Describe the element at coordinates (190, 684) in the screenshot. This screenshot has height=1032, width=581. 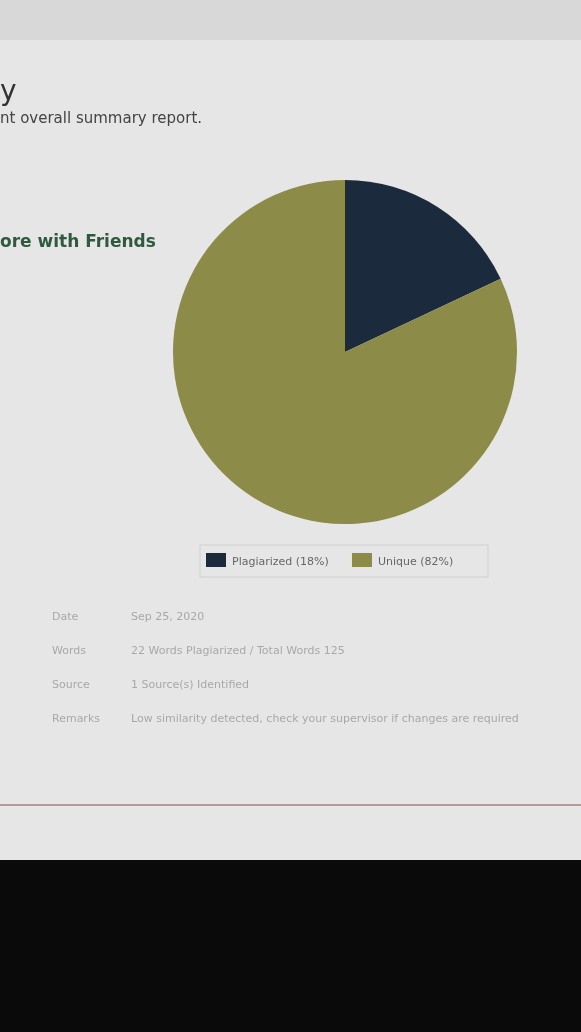
I see `text: 1 Source(s) Identified` at that location.